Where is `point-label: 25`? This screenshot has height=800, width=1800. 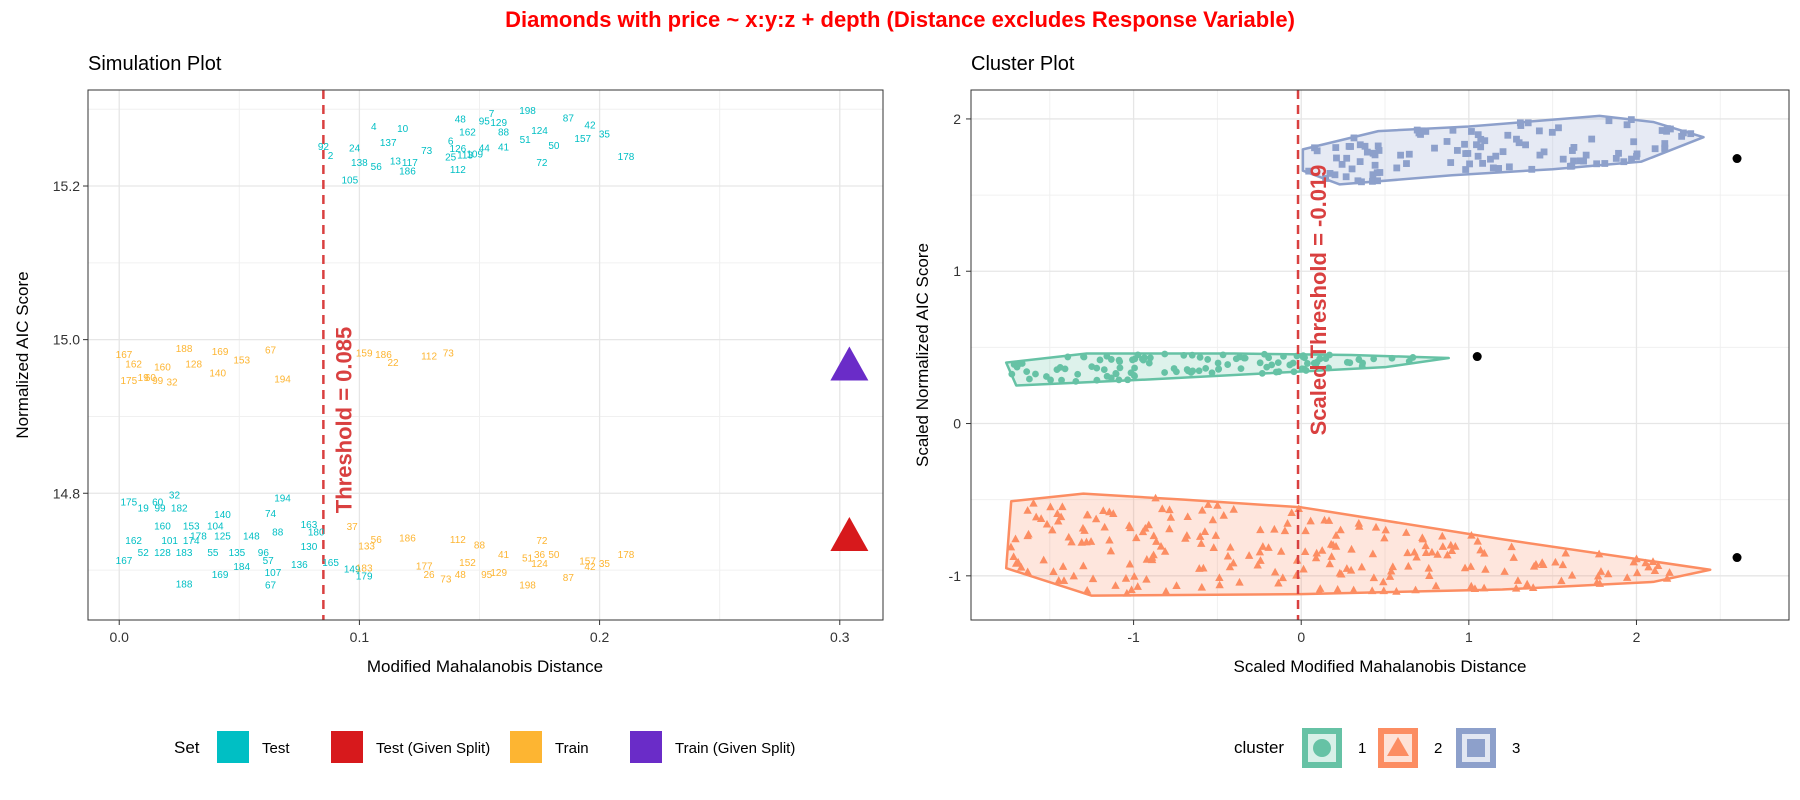
point-label: 25 is located at coordinates (451, 158).